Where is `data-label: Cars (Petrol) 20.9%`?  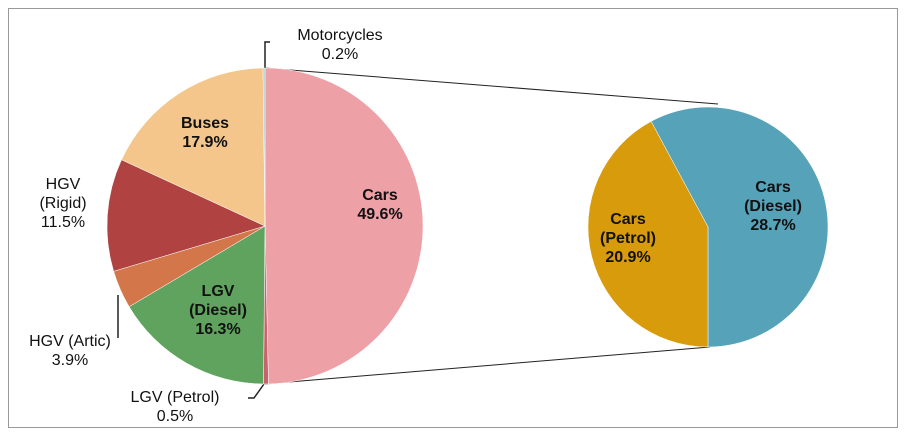
data-label: Cars (Petrol) 20.9% is located at coordinates (628, 238).